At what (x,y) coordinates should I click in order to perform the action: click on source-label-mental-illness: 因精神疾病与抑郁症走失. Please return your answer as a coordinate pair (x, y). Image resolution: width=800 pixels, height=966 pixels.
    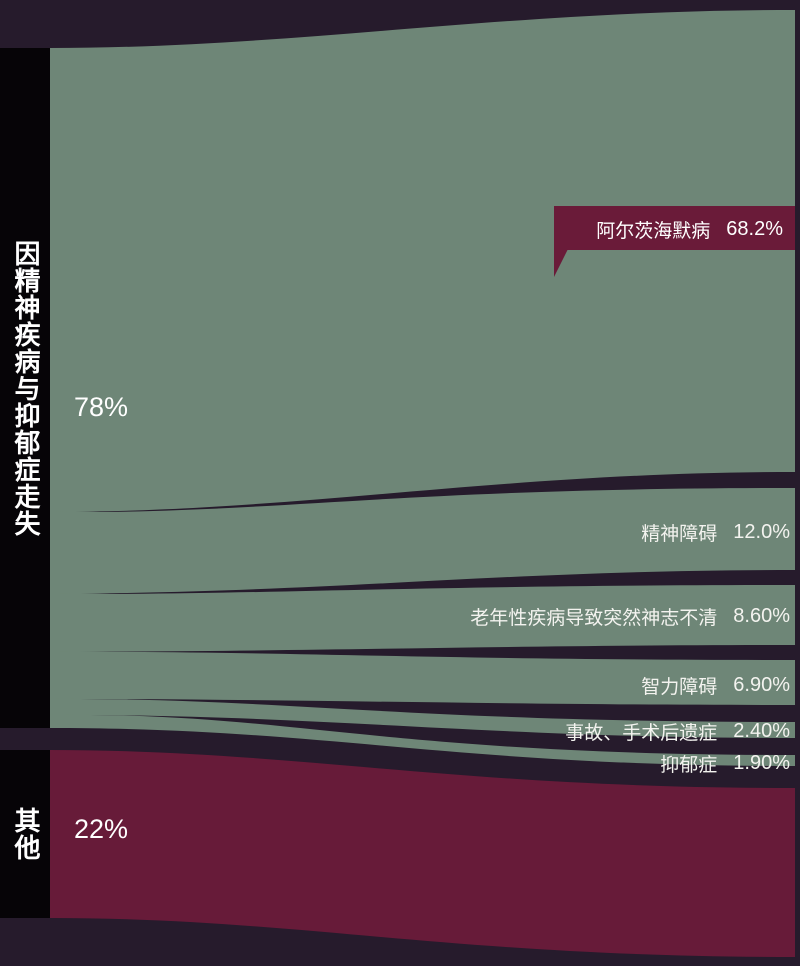
    Looking at the image, I should click on (25, 388).